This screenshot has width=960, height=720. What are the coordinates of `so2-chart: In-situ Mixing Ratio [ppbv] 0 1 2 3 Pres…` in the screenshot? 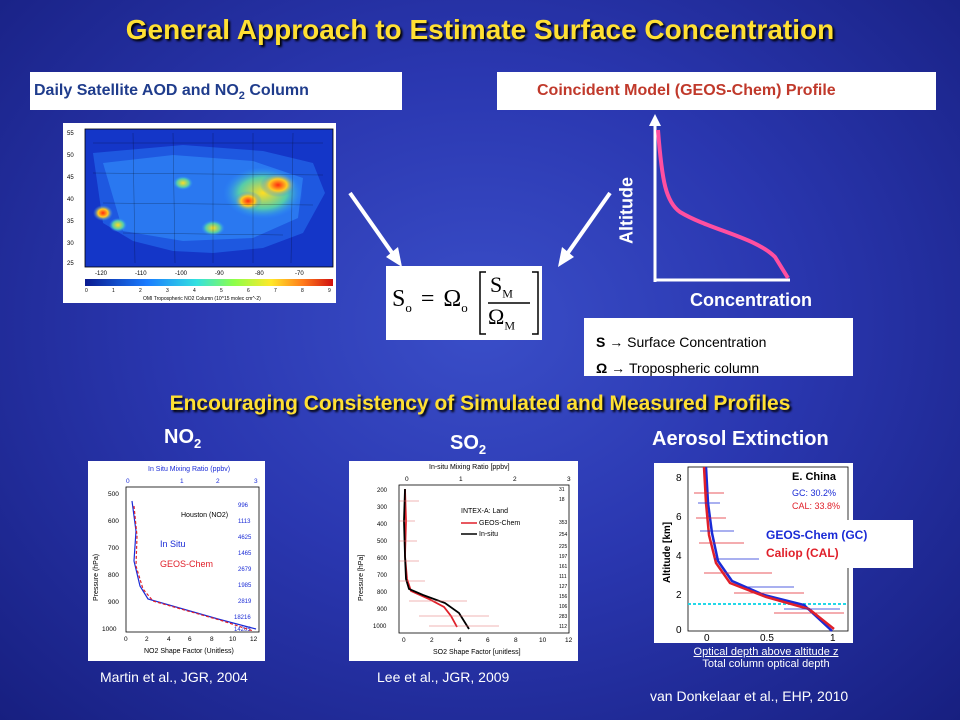 It's located at (465, 560).